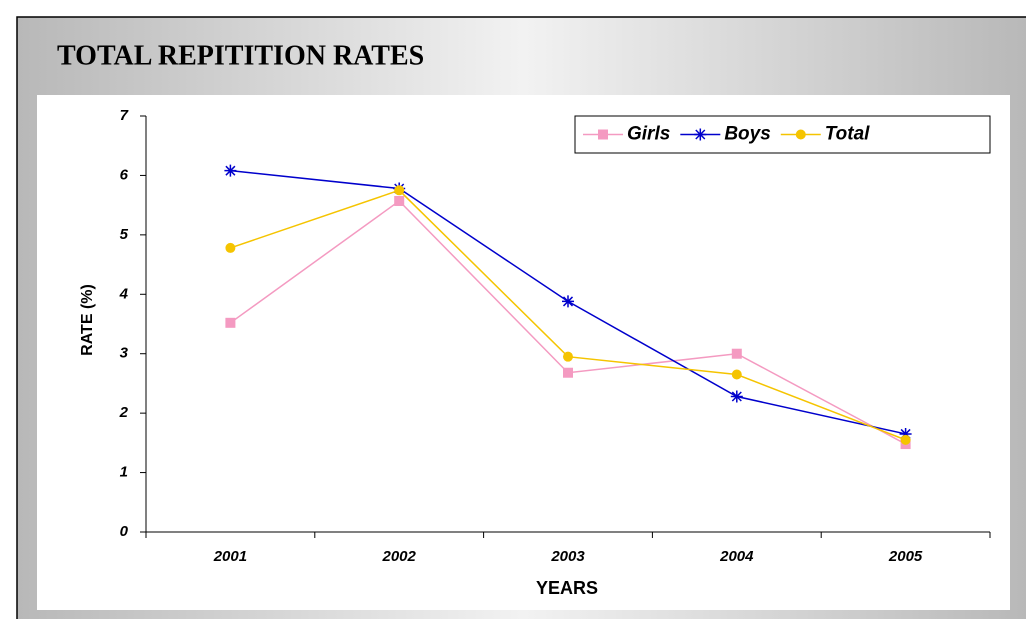  Describe the element at coordinates (905, 556) in the screenshot. I see `x-tick-label: 2005` at that location.